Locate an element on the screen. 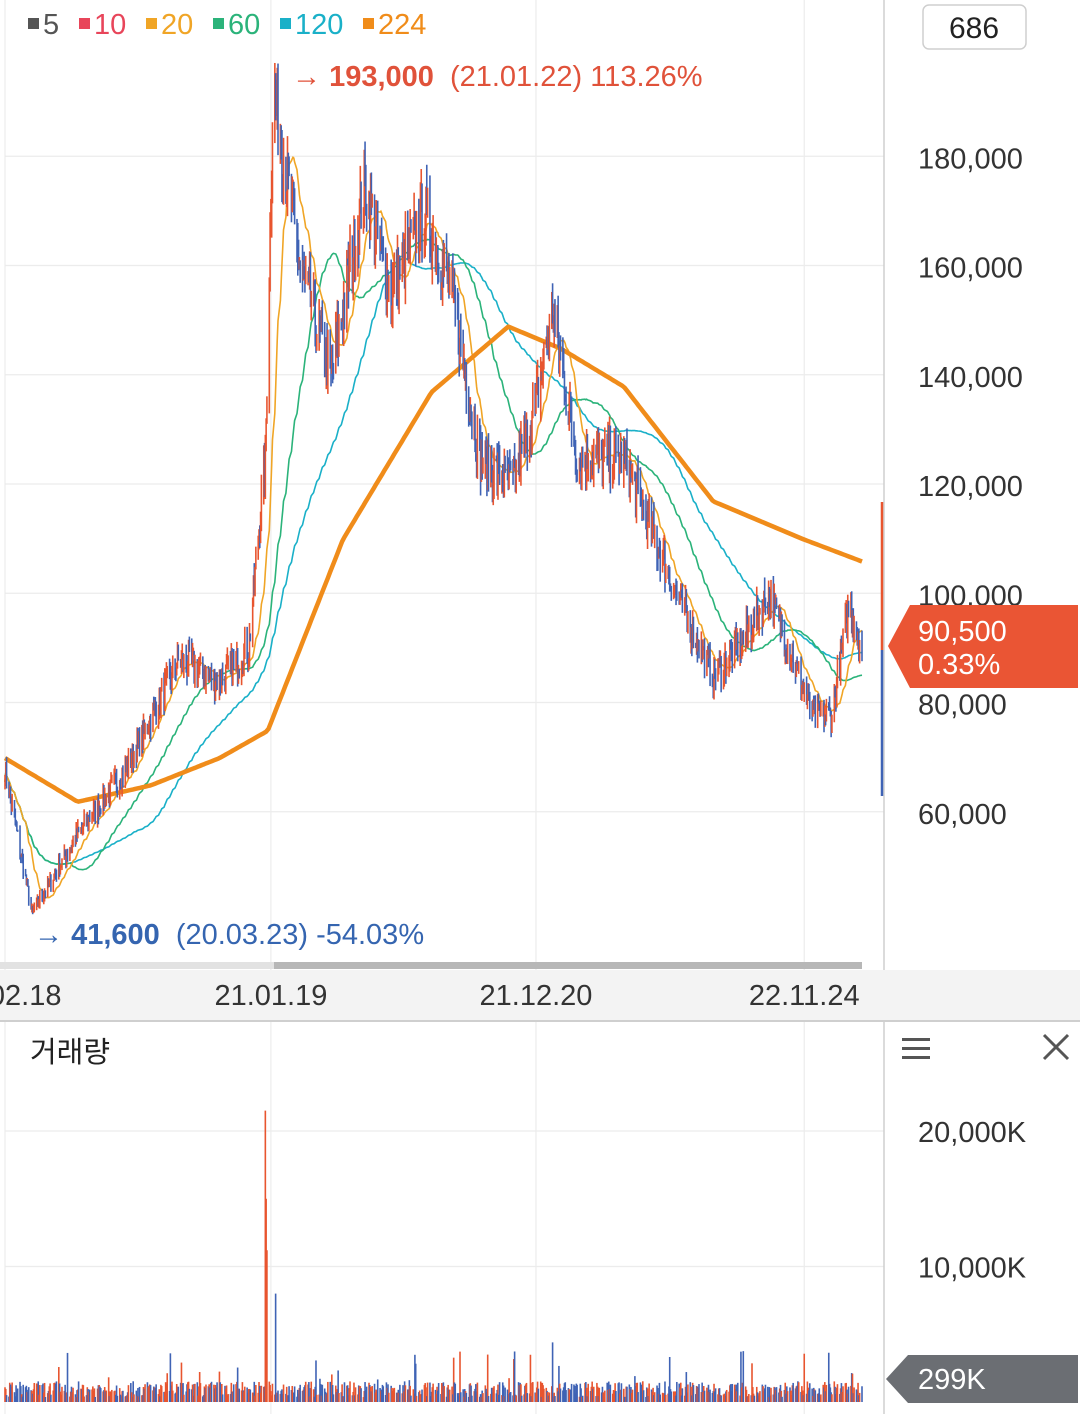  price-tick-label: 120,000 is located at coordinates (970, 487).